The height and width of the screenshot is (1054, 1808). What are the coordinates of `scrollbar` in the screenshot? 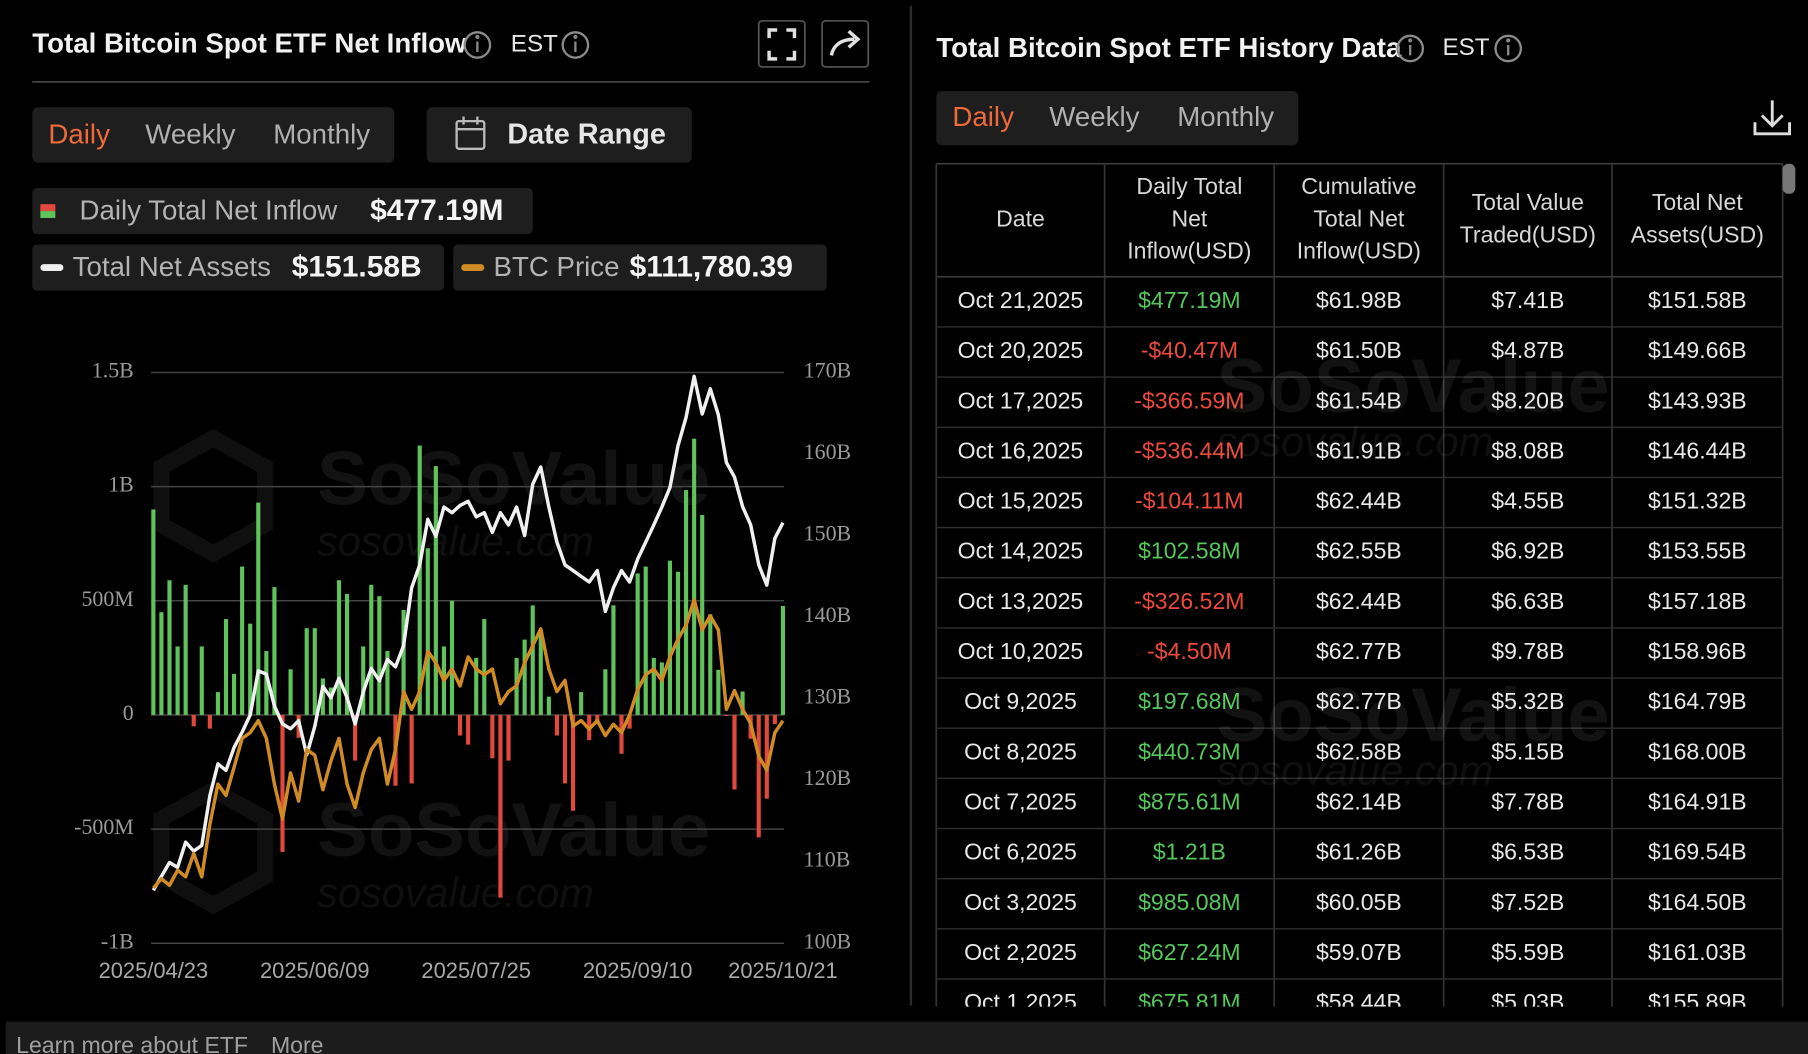 It's located at (1789, 178).